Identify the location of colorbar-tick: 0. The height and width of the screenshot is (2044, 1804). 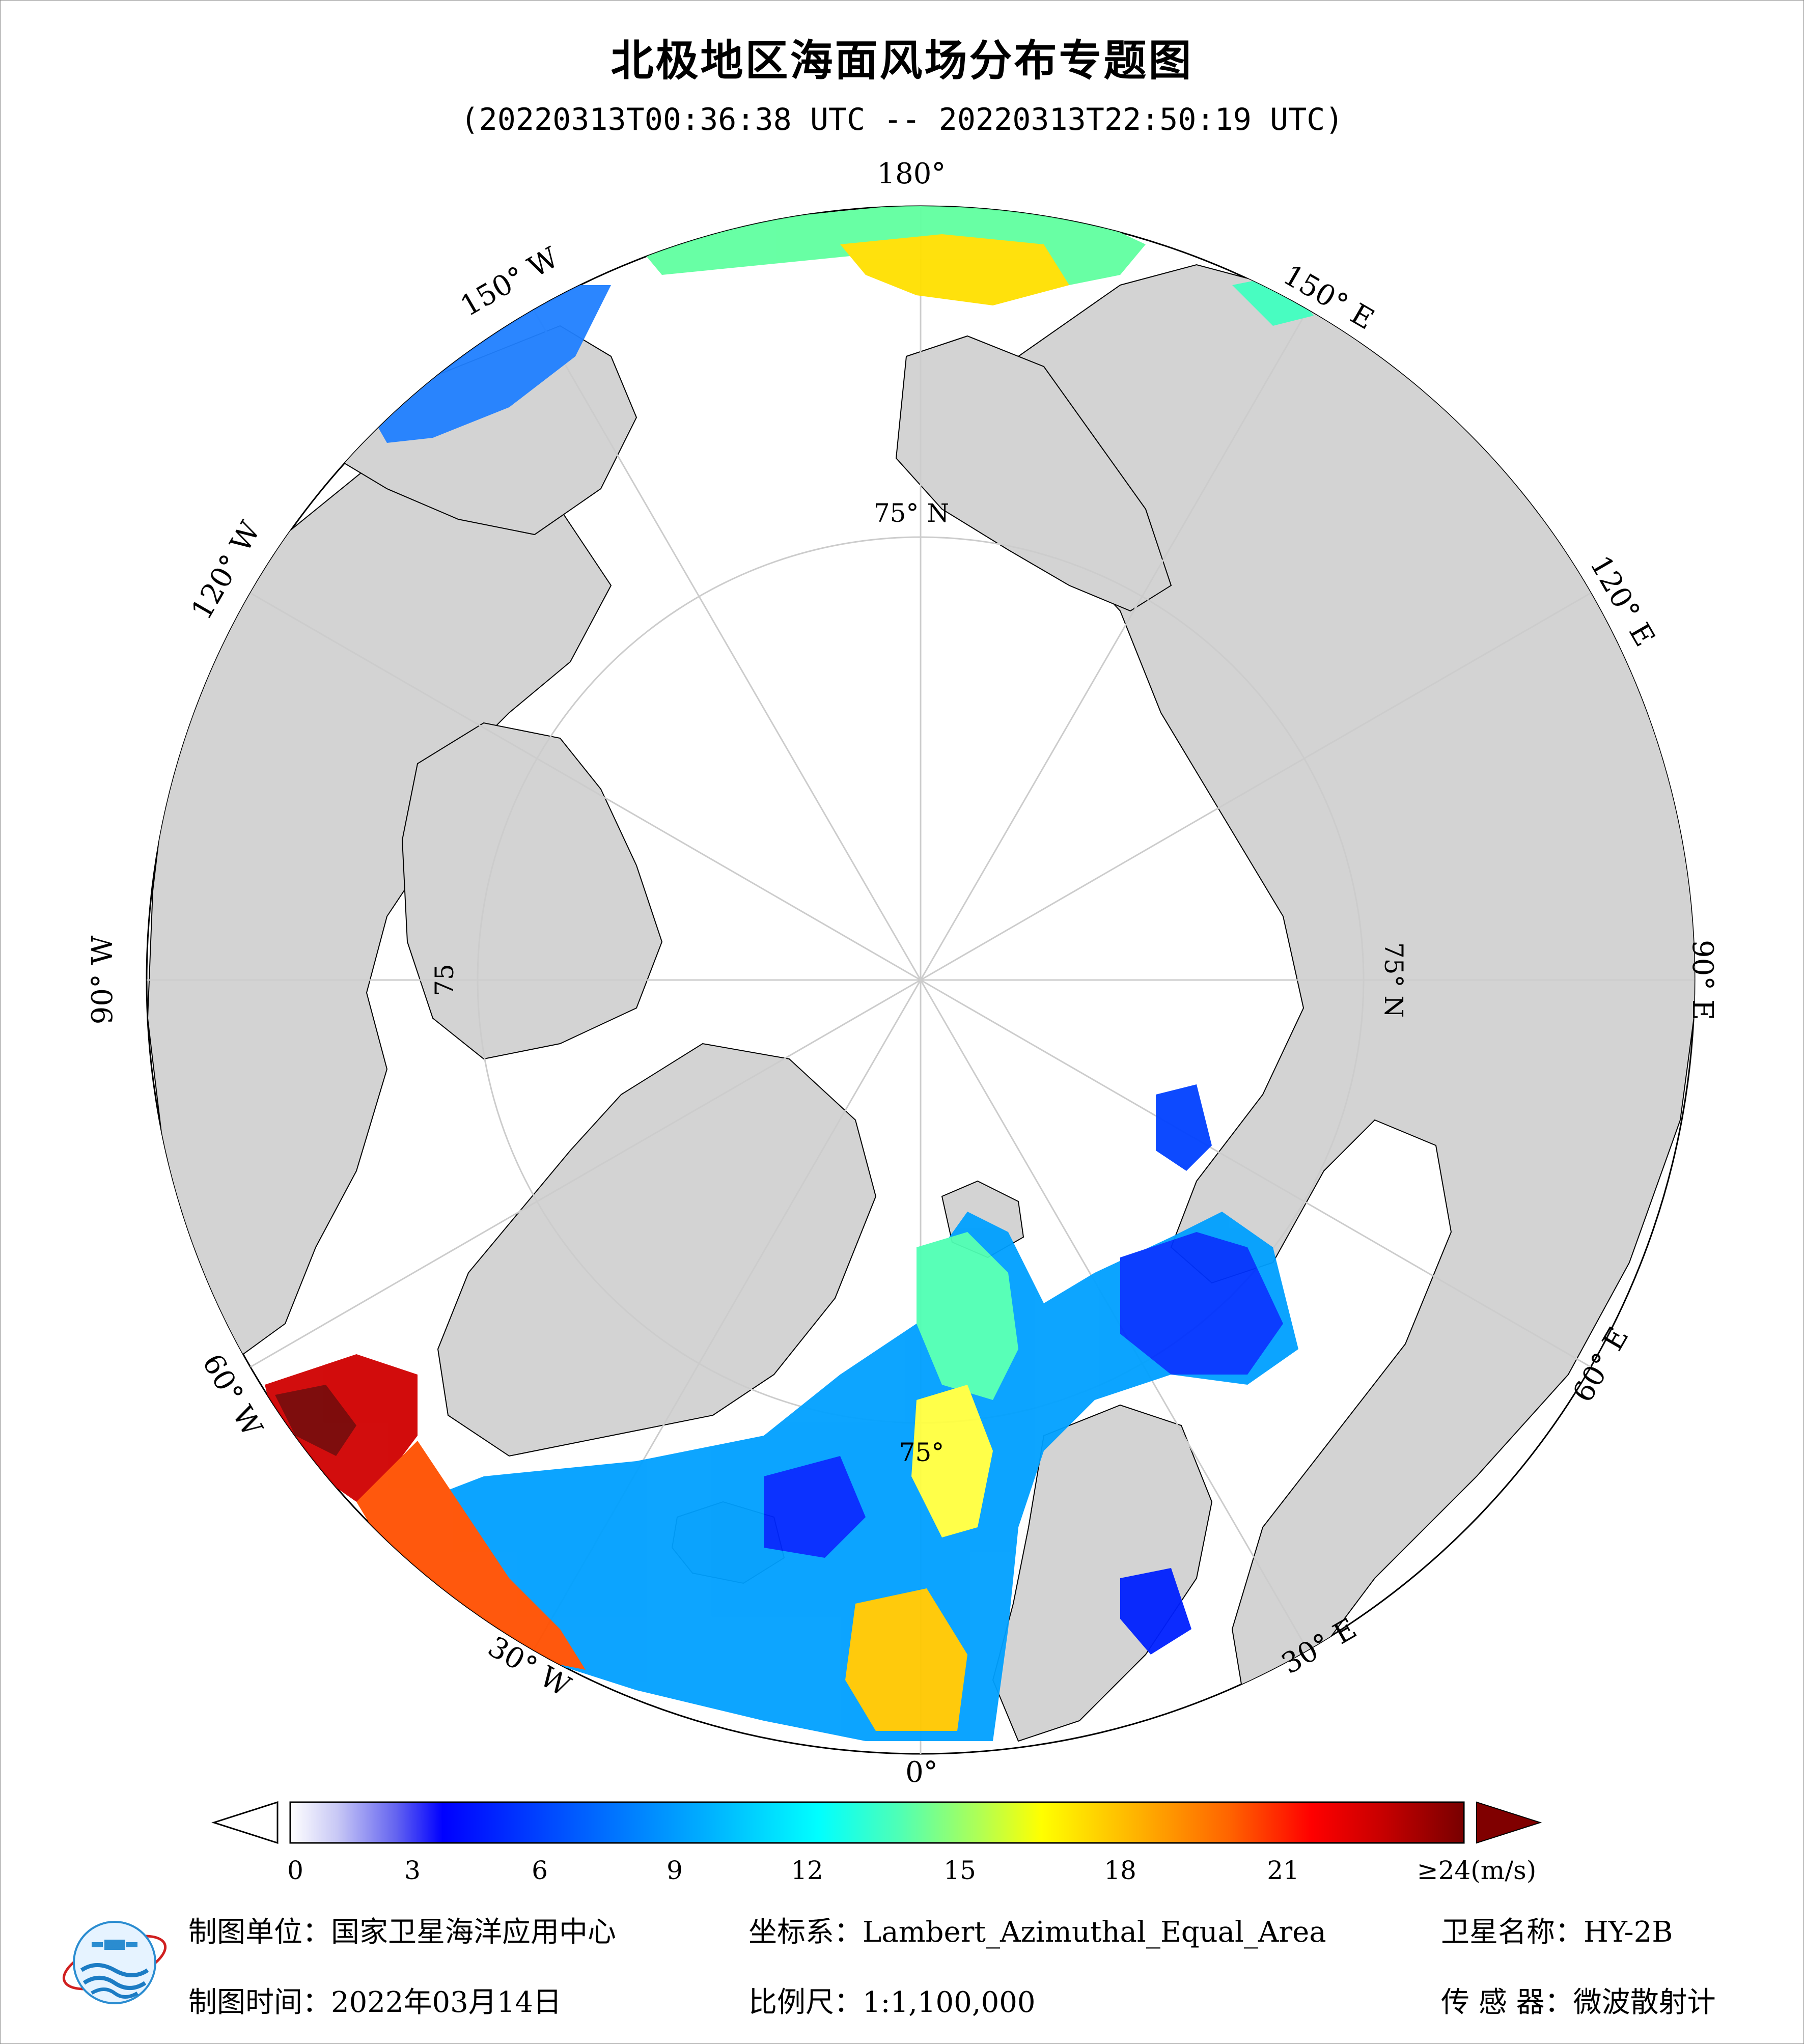
(295, 1870).